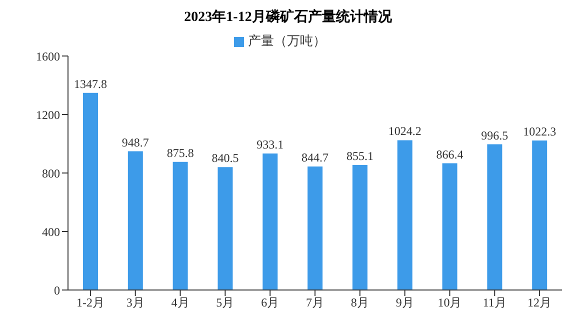 This screenshot has width=576, height=328. Describe the element at coordinates (135, 303) in the screenshot. I see `x-tick-label: 3月` at that location.